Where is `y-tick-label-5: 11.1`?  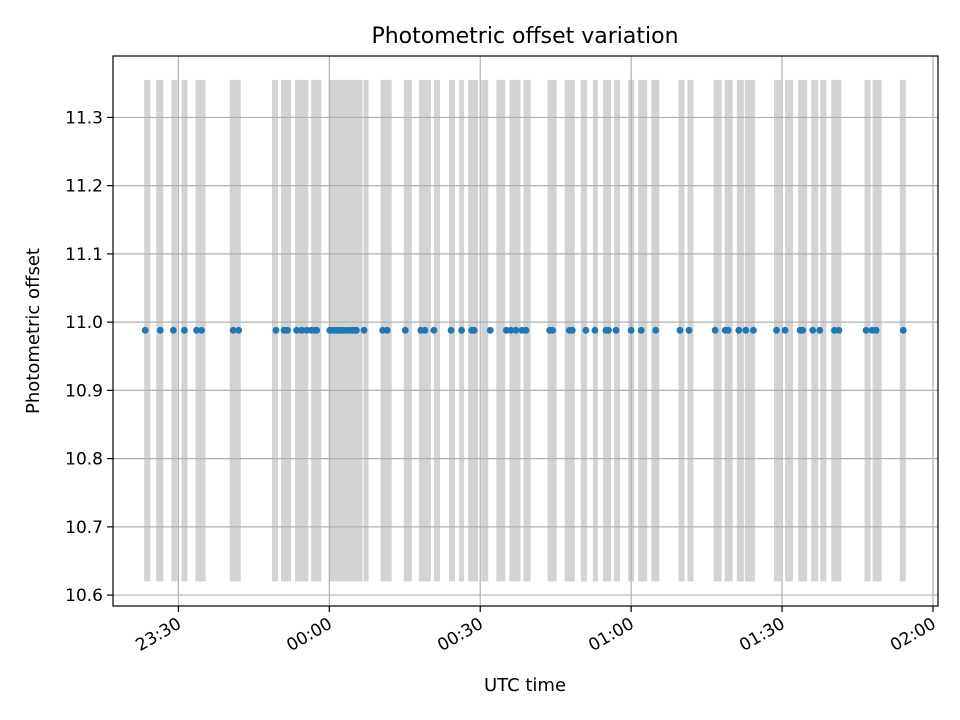 y-tick-label-5: 11.1 is located at coordinates (84, 255).